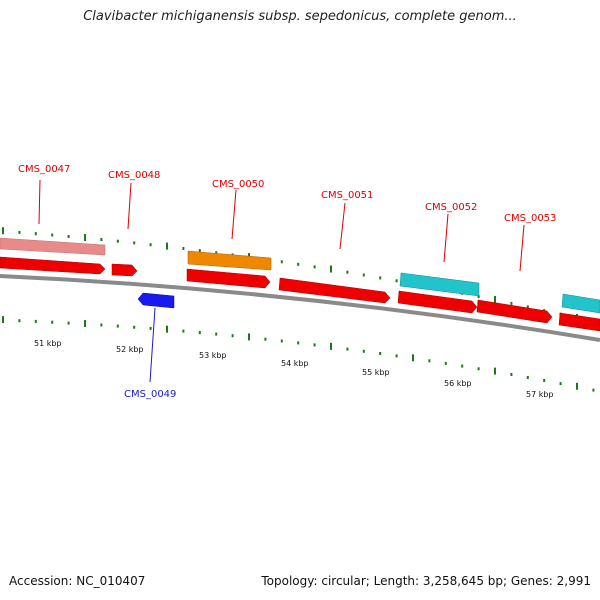 Image resolution: width=600 pixels, height=600 pixels. I want to click on inner-tick-track, so click(298, 354).